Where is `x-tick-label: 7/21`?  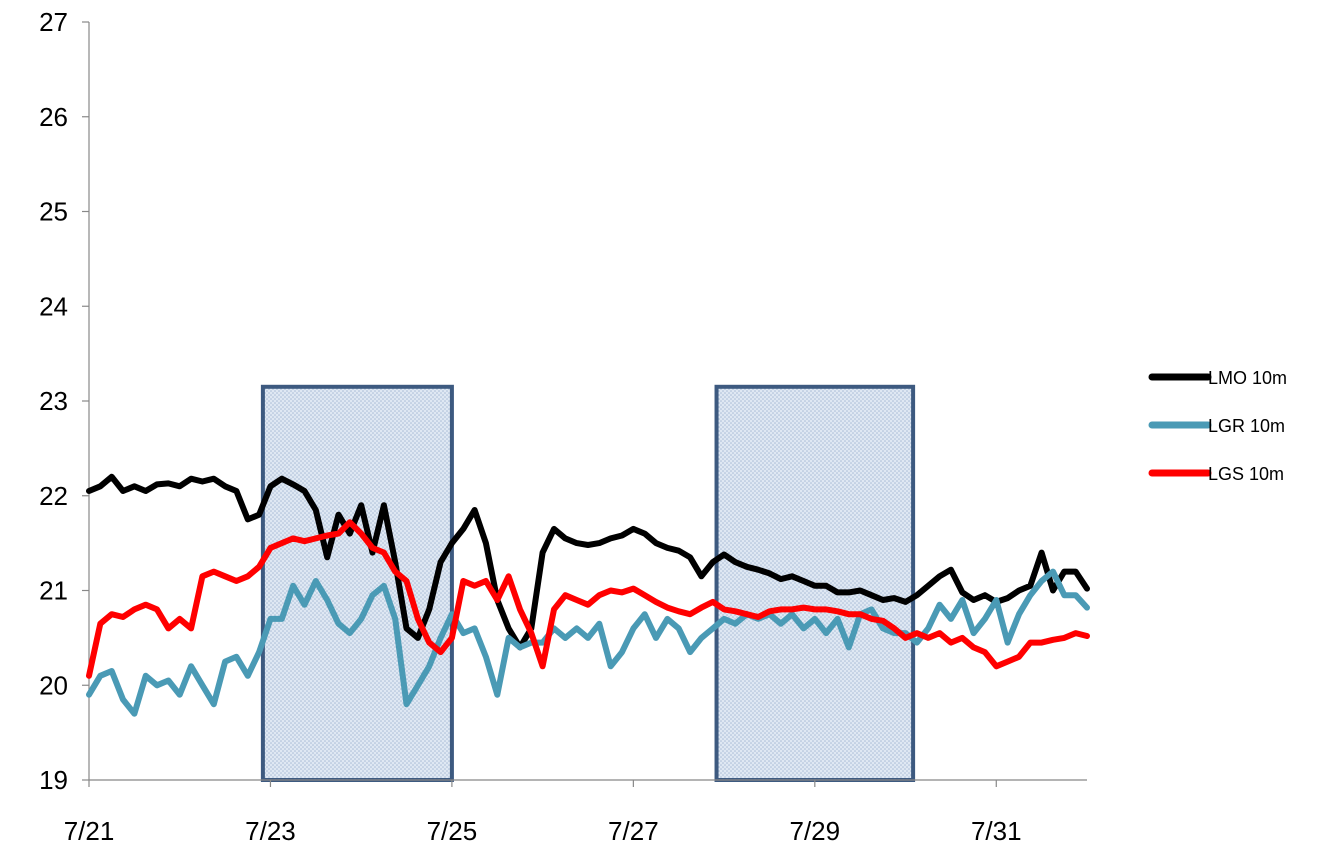 x-tick-label: 7/21 is located at coordinates (89, 831).